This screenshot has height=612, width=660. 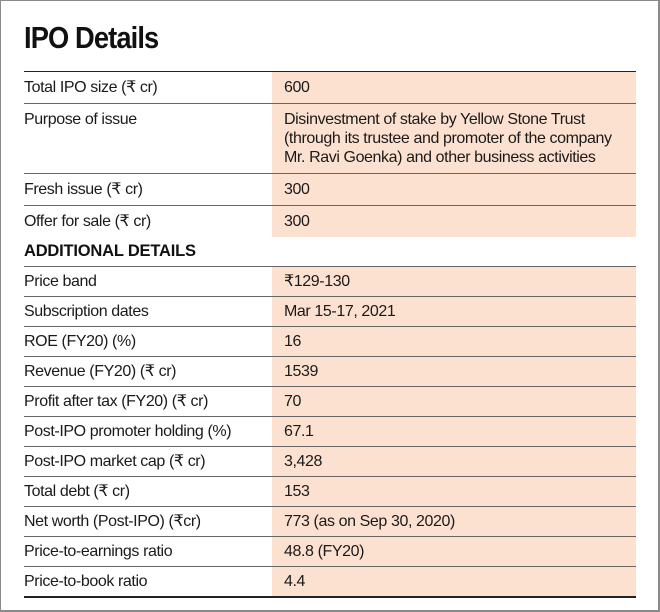 I want to click on row-value: 70, so click(x=454, y=401).